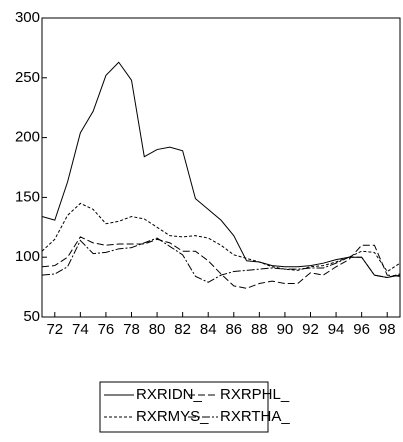 The width and height of the screenshot is (403, 442). I want to click on x-tick-label: 92, so click(310, 329).